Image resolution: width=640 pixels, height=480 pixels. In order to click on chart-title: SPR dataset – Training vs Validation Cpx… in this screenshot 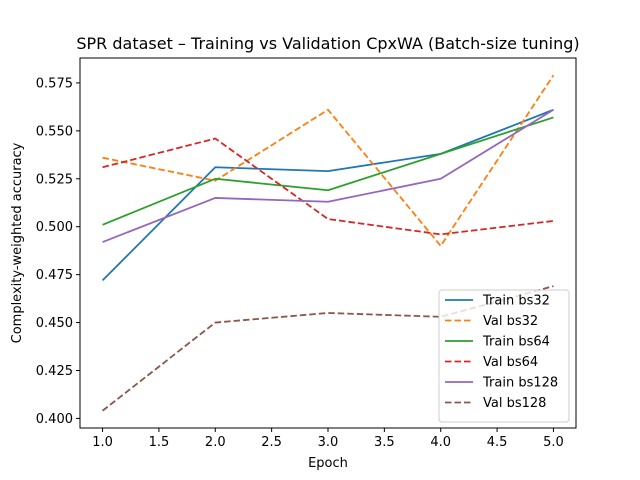, I will do `click(327, 43)`.